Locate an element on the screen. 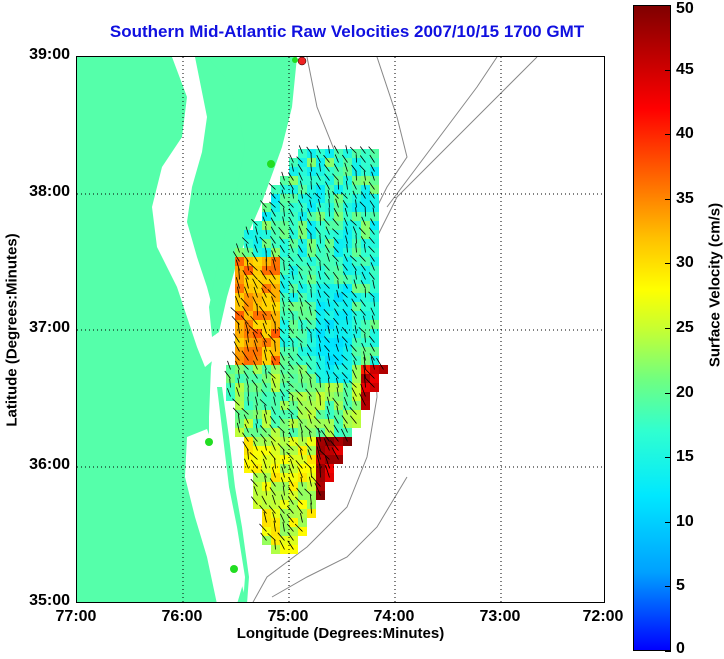 This screenshot has height=659, width=724. x-tick-label: 75:00 is located at coordinates (288, 616).